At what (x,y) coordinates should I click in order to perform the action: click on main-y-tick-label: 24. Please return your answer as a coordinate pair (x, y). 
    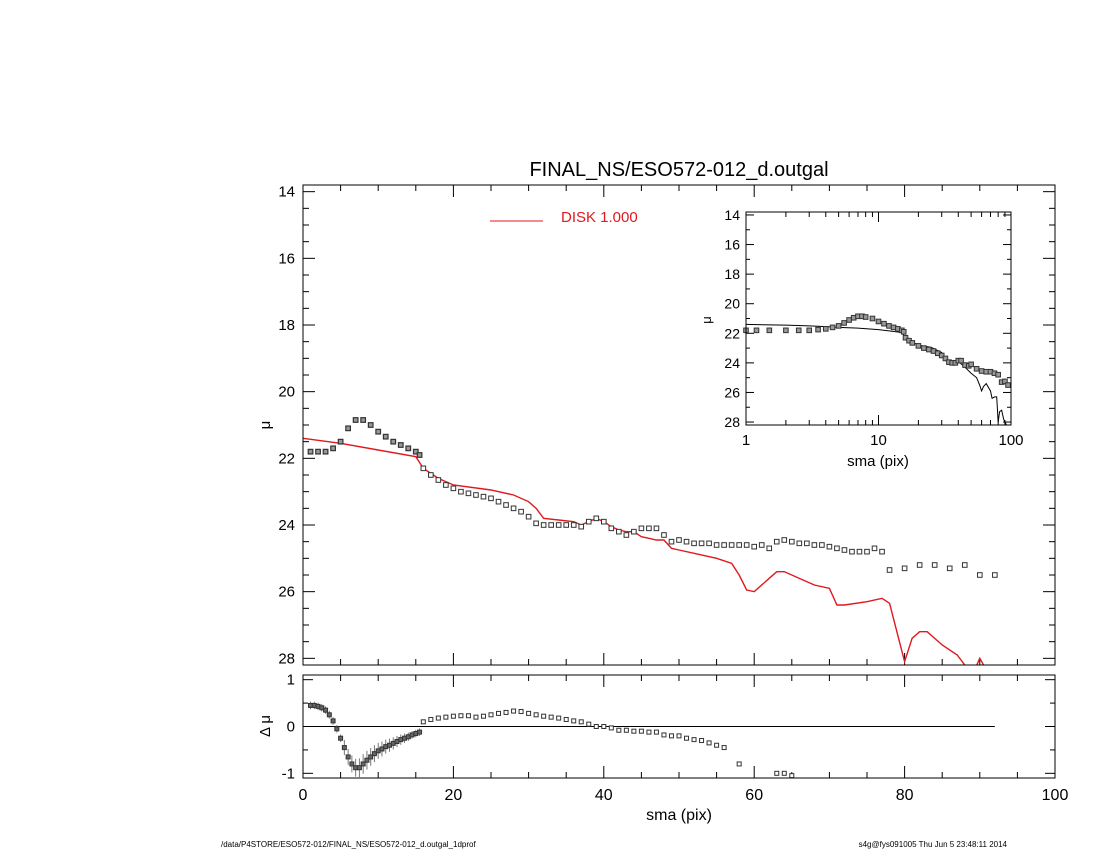
    Looking at the image, I should click on (286, 525).